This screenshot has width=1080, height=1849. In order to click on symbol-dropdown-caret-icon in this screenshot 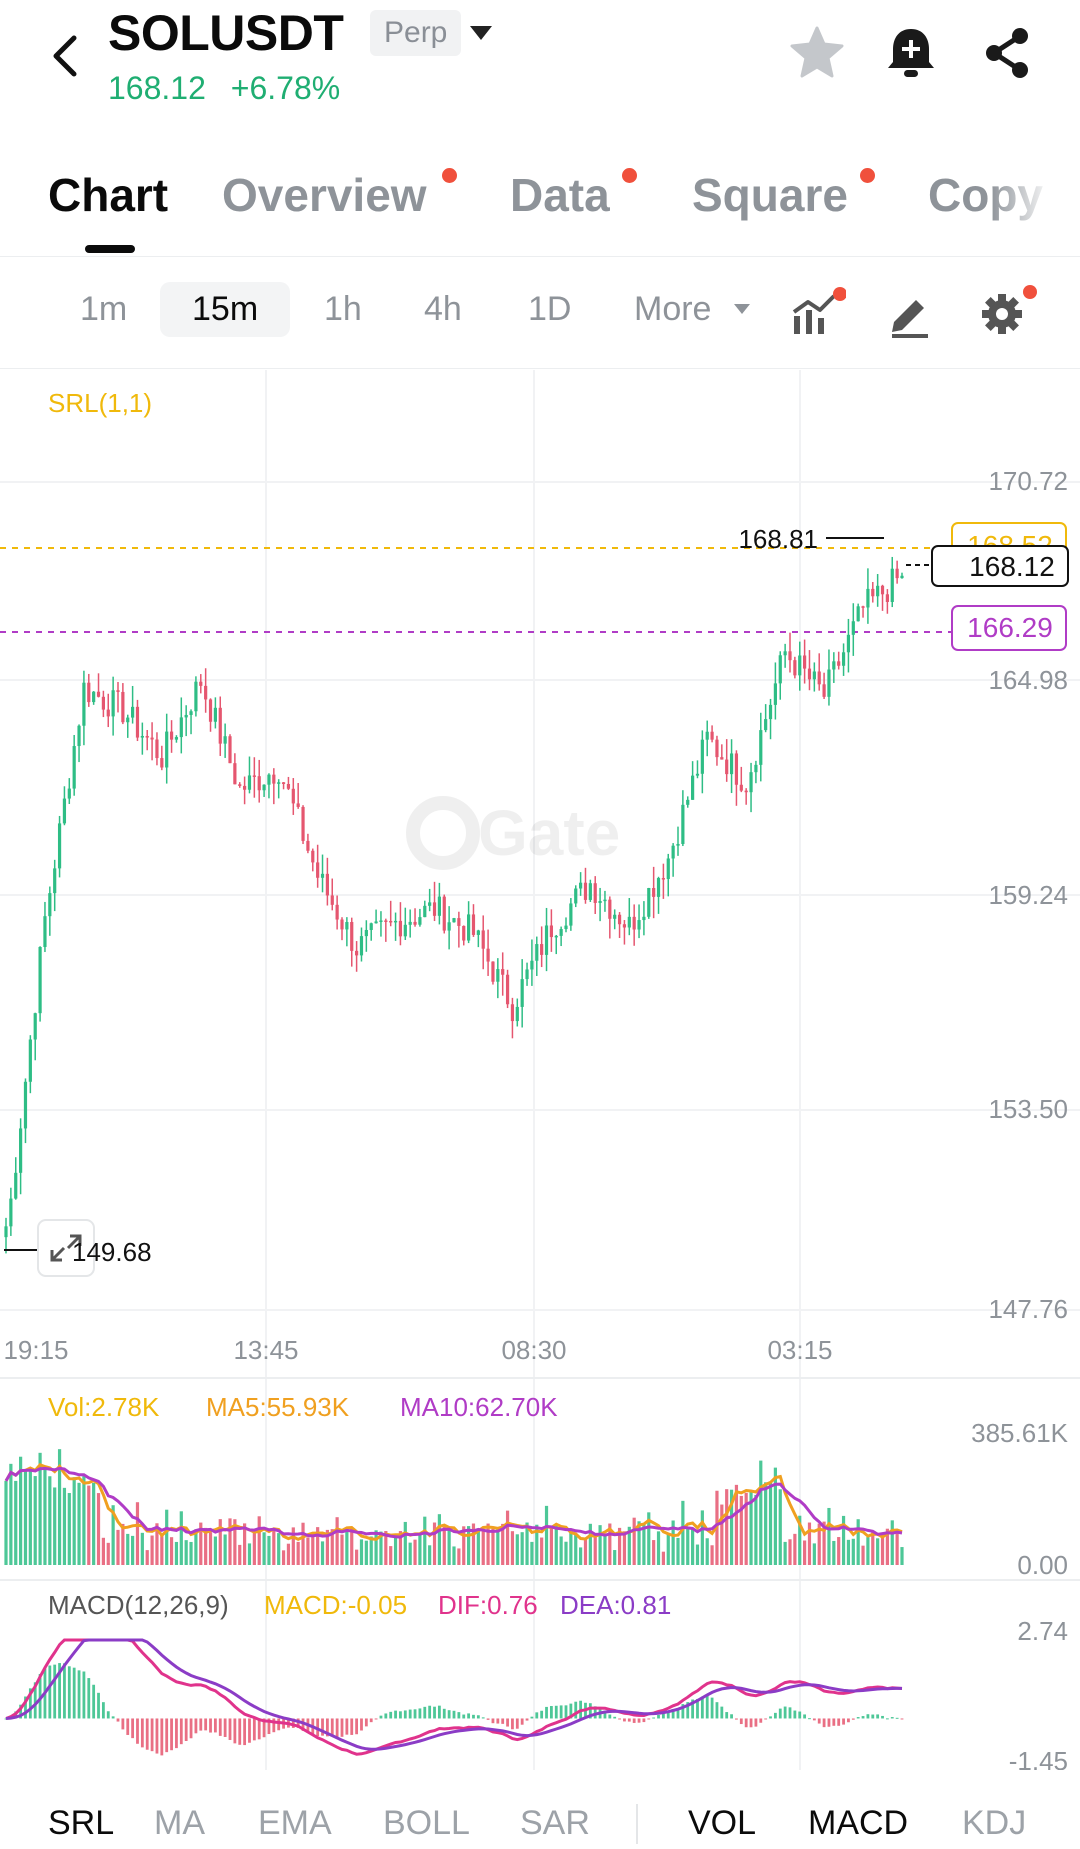, I will do `click(481, 33)`.